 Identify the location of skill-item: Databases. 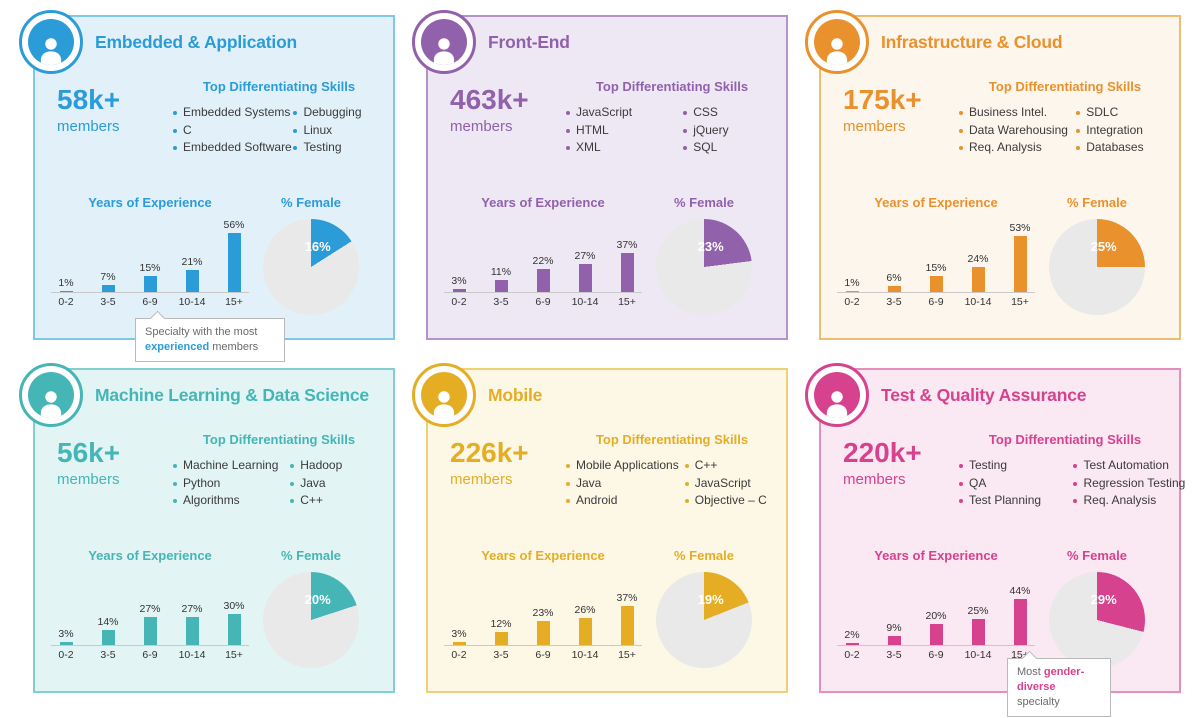
(1123, 148).